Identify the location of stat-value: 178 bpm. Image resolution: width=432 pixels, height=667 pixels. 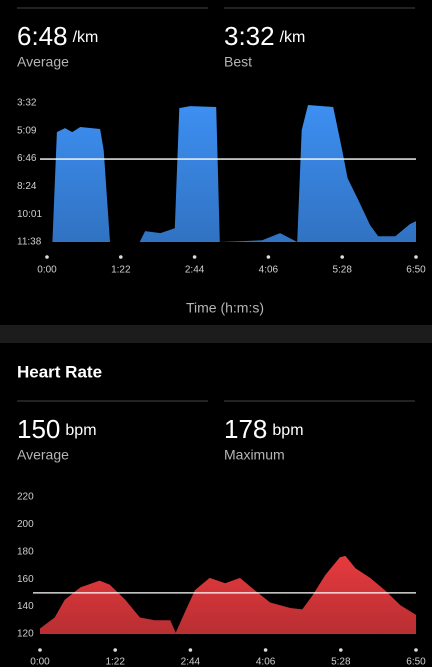
(264, 429).